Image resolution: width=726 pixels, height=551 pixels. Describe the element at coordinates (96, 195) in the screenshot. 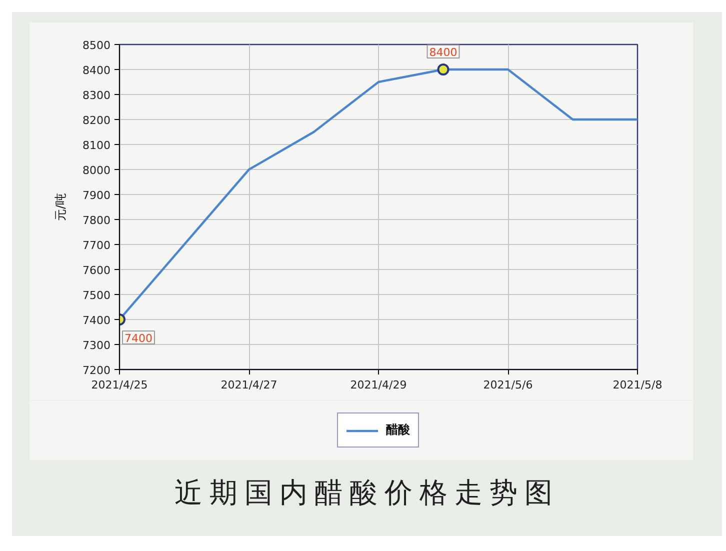

I see `y-tick-label: 7900` at that location.